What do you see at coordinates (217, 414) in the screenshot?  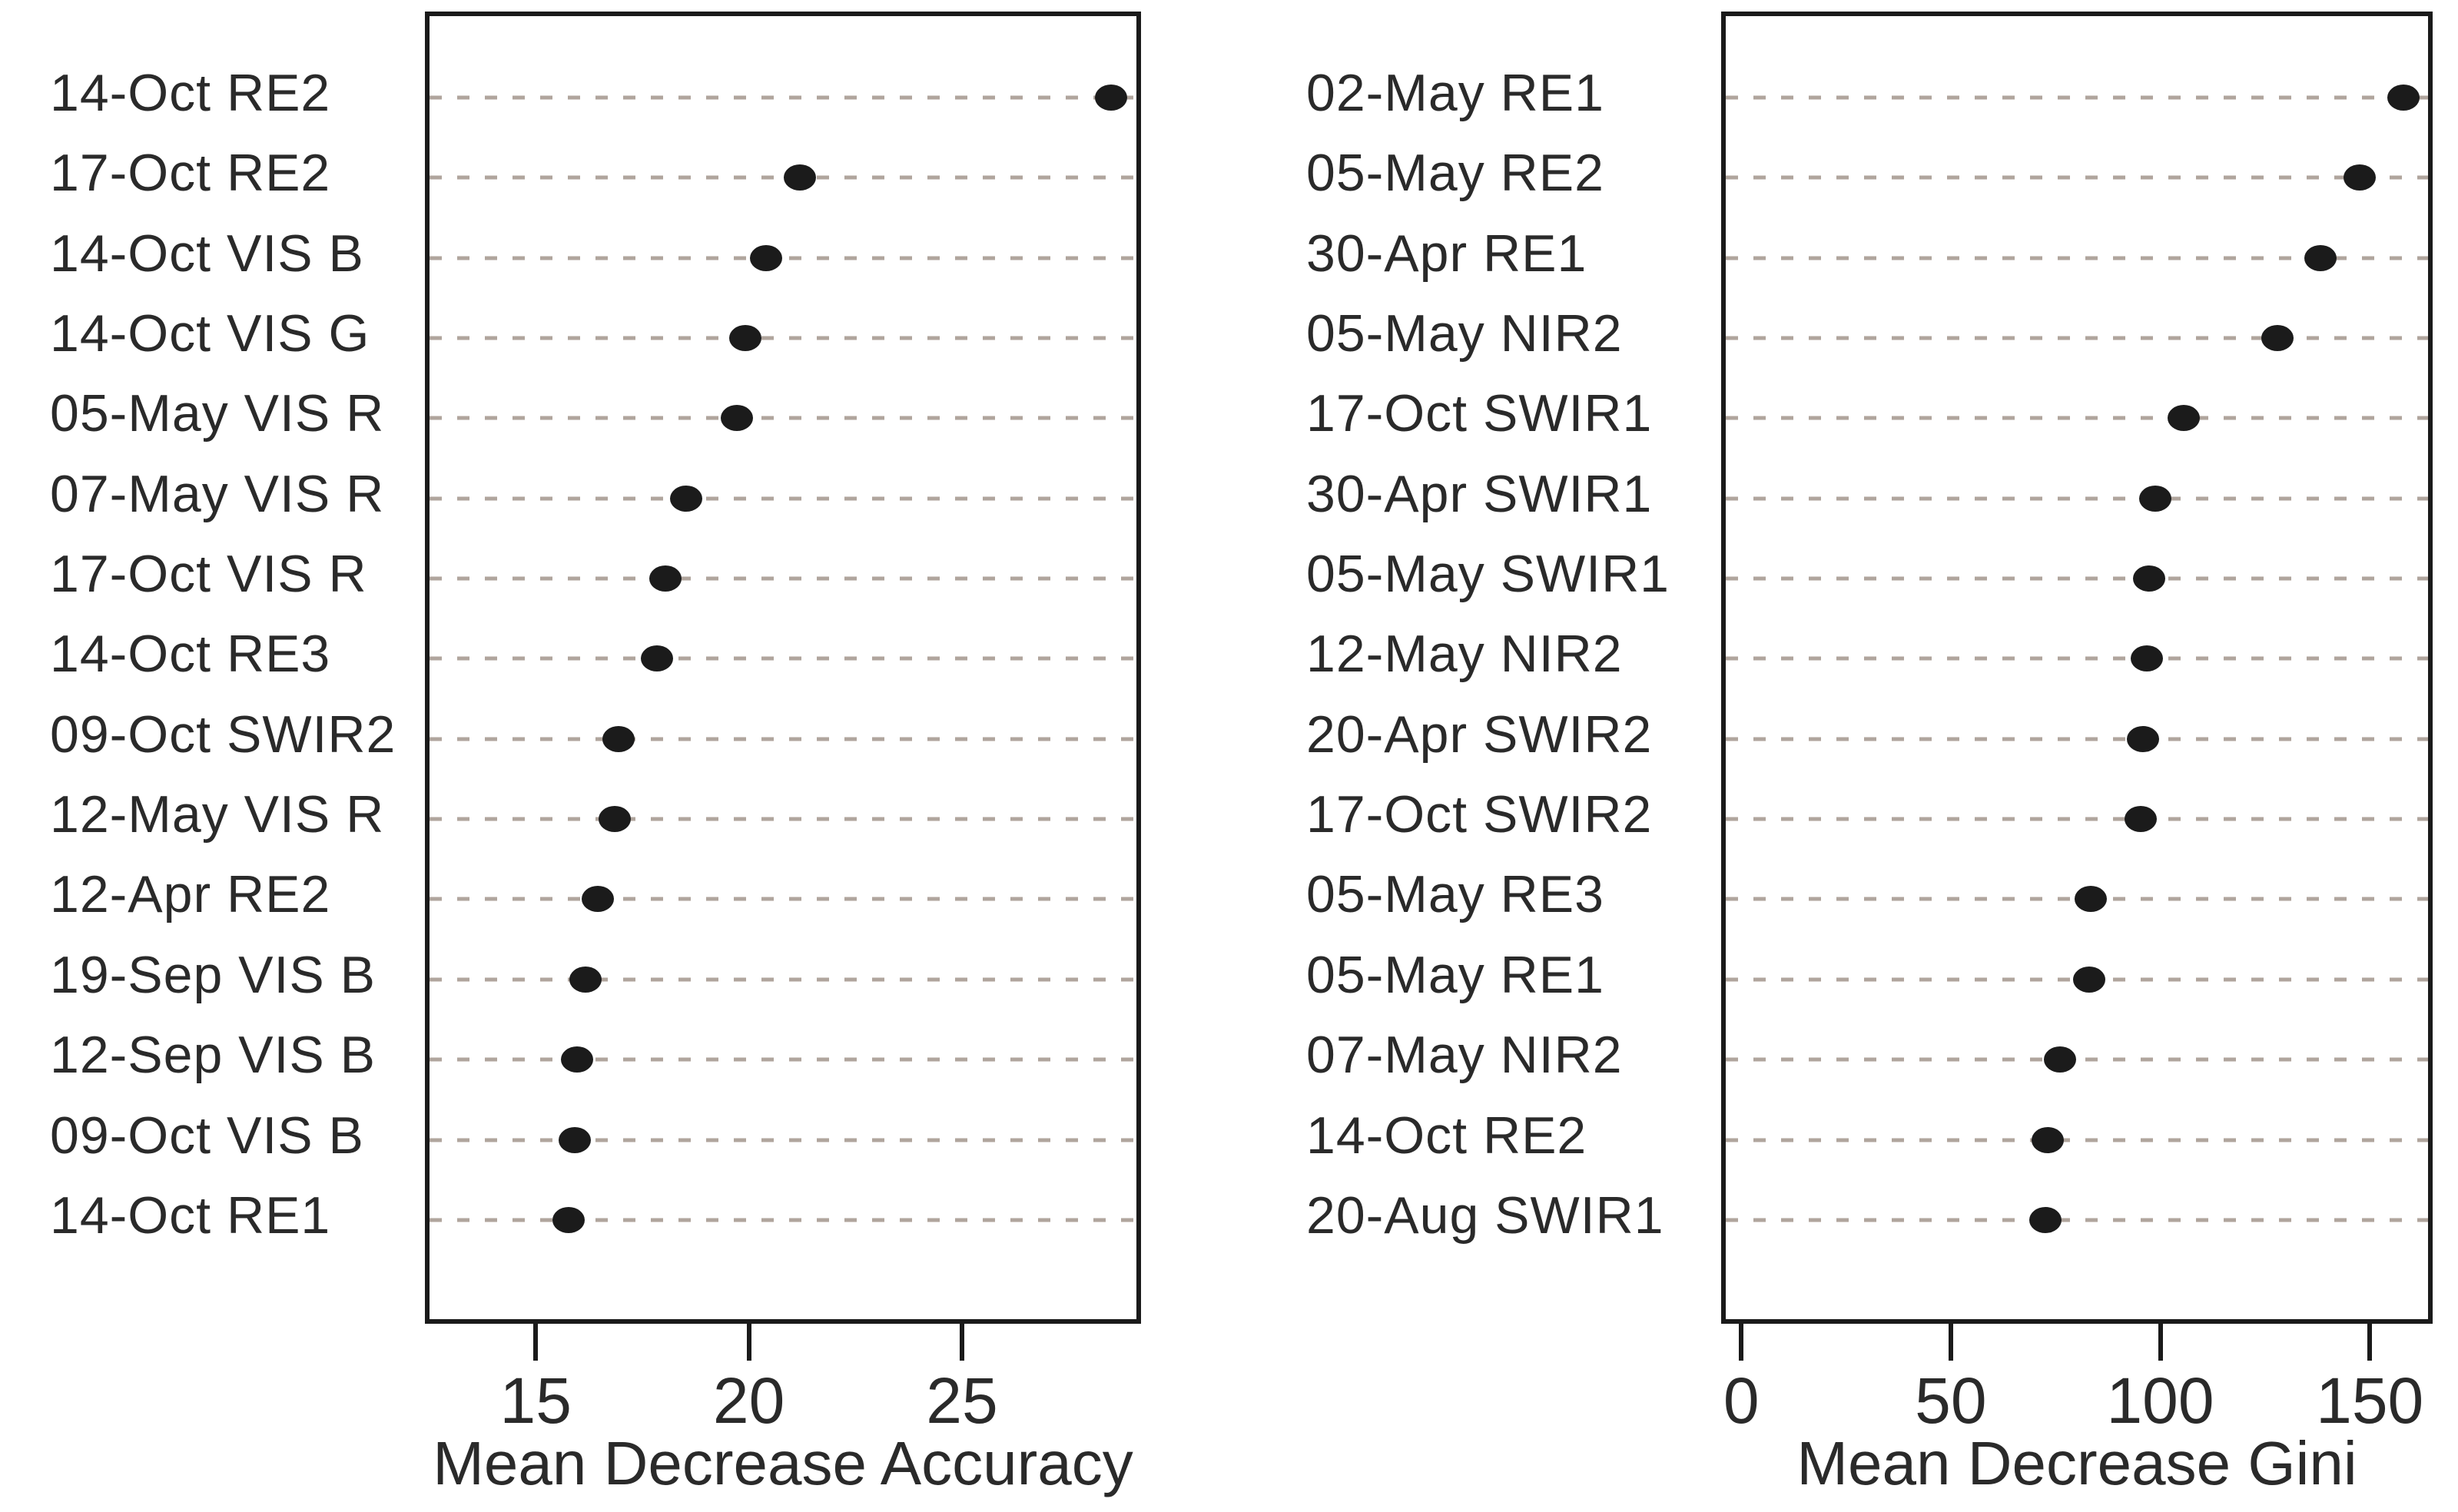 I see `y-axis-label: 05-May VIS R` at bounding box center [217, 414].